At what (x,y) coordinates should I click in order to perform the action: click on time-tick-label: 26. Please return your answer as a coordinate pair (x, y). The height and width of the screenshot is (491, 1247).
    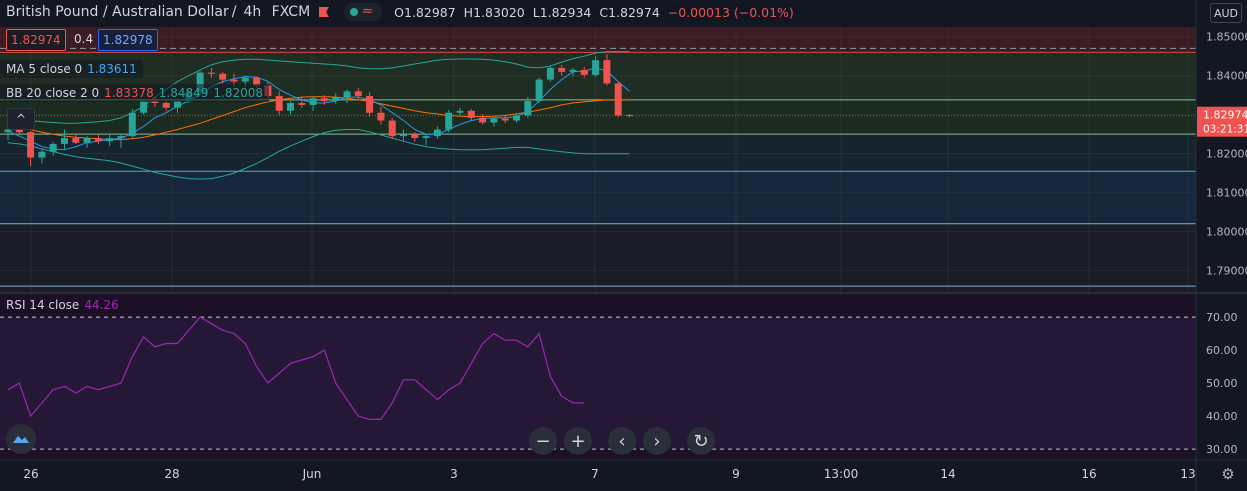
    Looking at the image, I should click on (30, 474).